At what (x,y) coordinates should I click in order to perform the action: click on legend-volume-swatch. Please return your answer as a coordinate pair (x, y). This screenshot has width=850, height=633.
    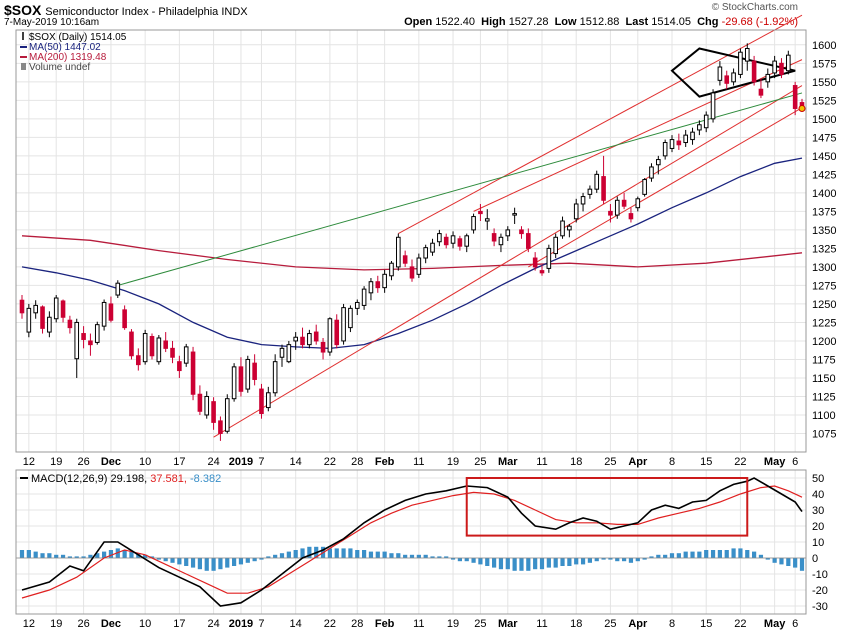
    Looking at the image, I should click on (23, 66).